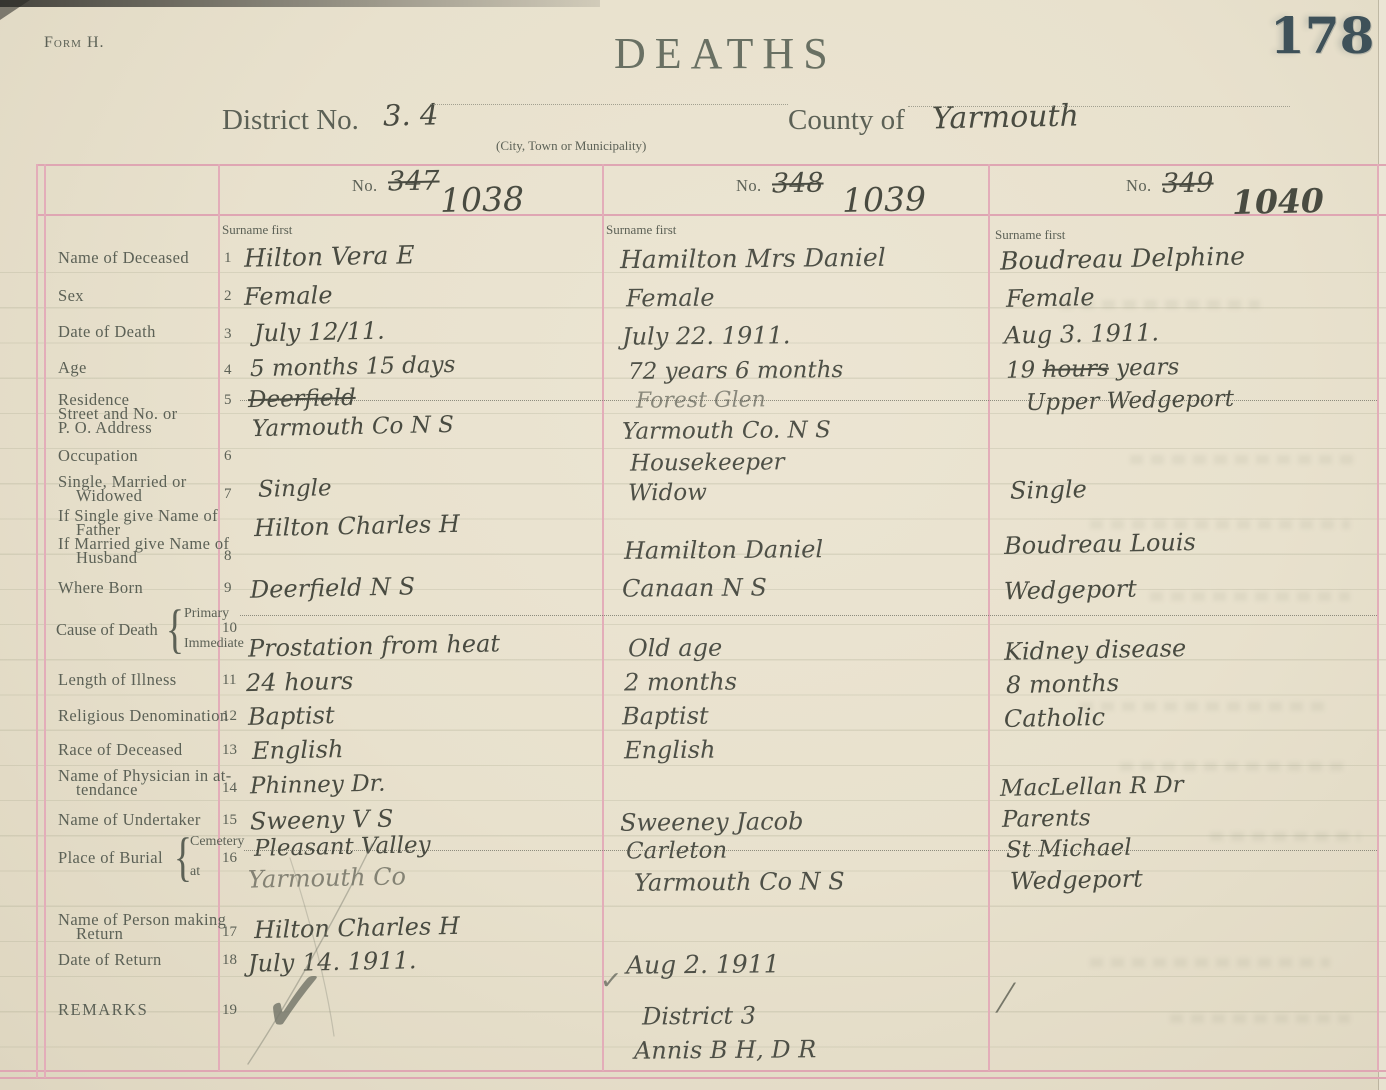  Describe the element at coordinates (103, 1009) in the screenshot. I see `row-label-19: REMARKS` at that location.